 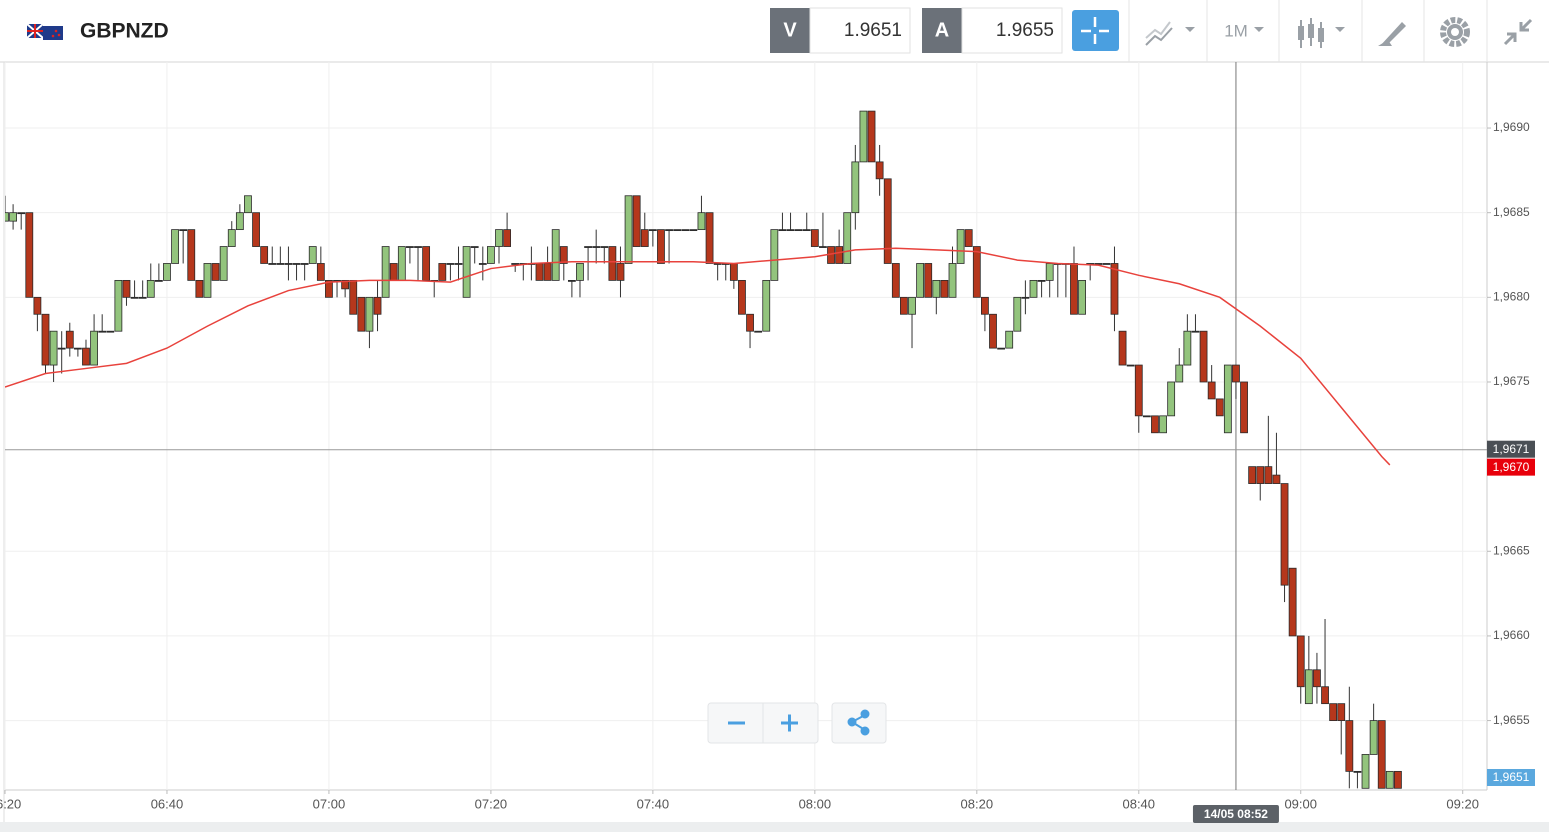 I want to click on ask-letter: A, so click(x=942, y=30).